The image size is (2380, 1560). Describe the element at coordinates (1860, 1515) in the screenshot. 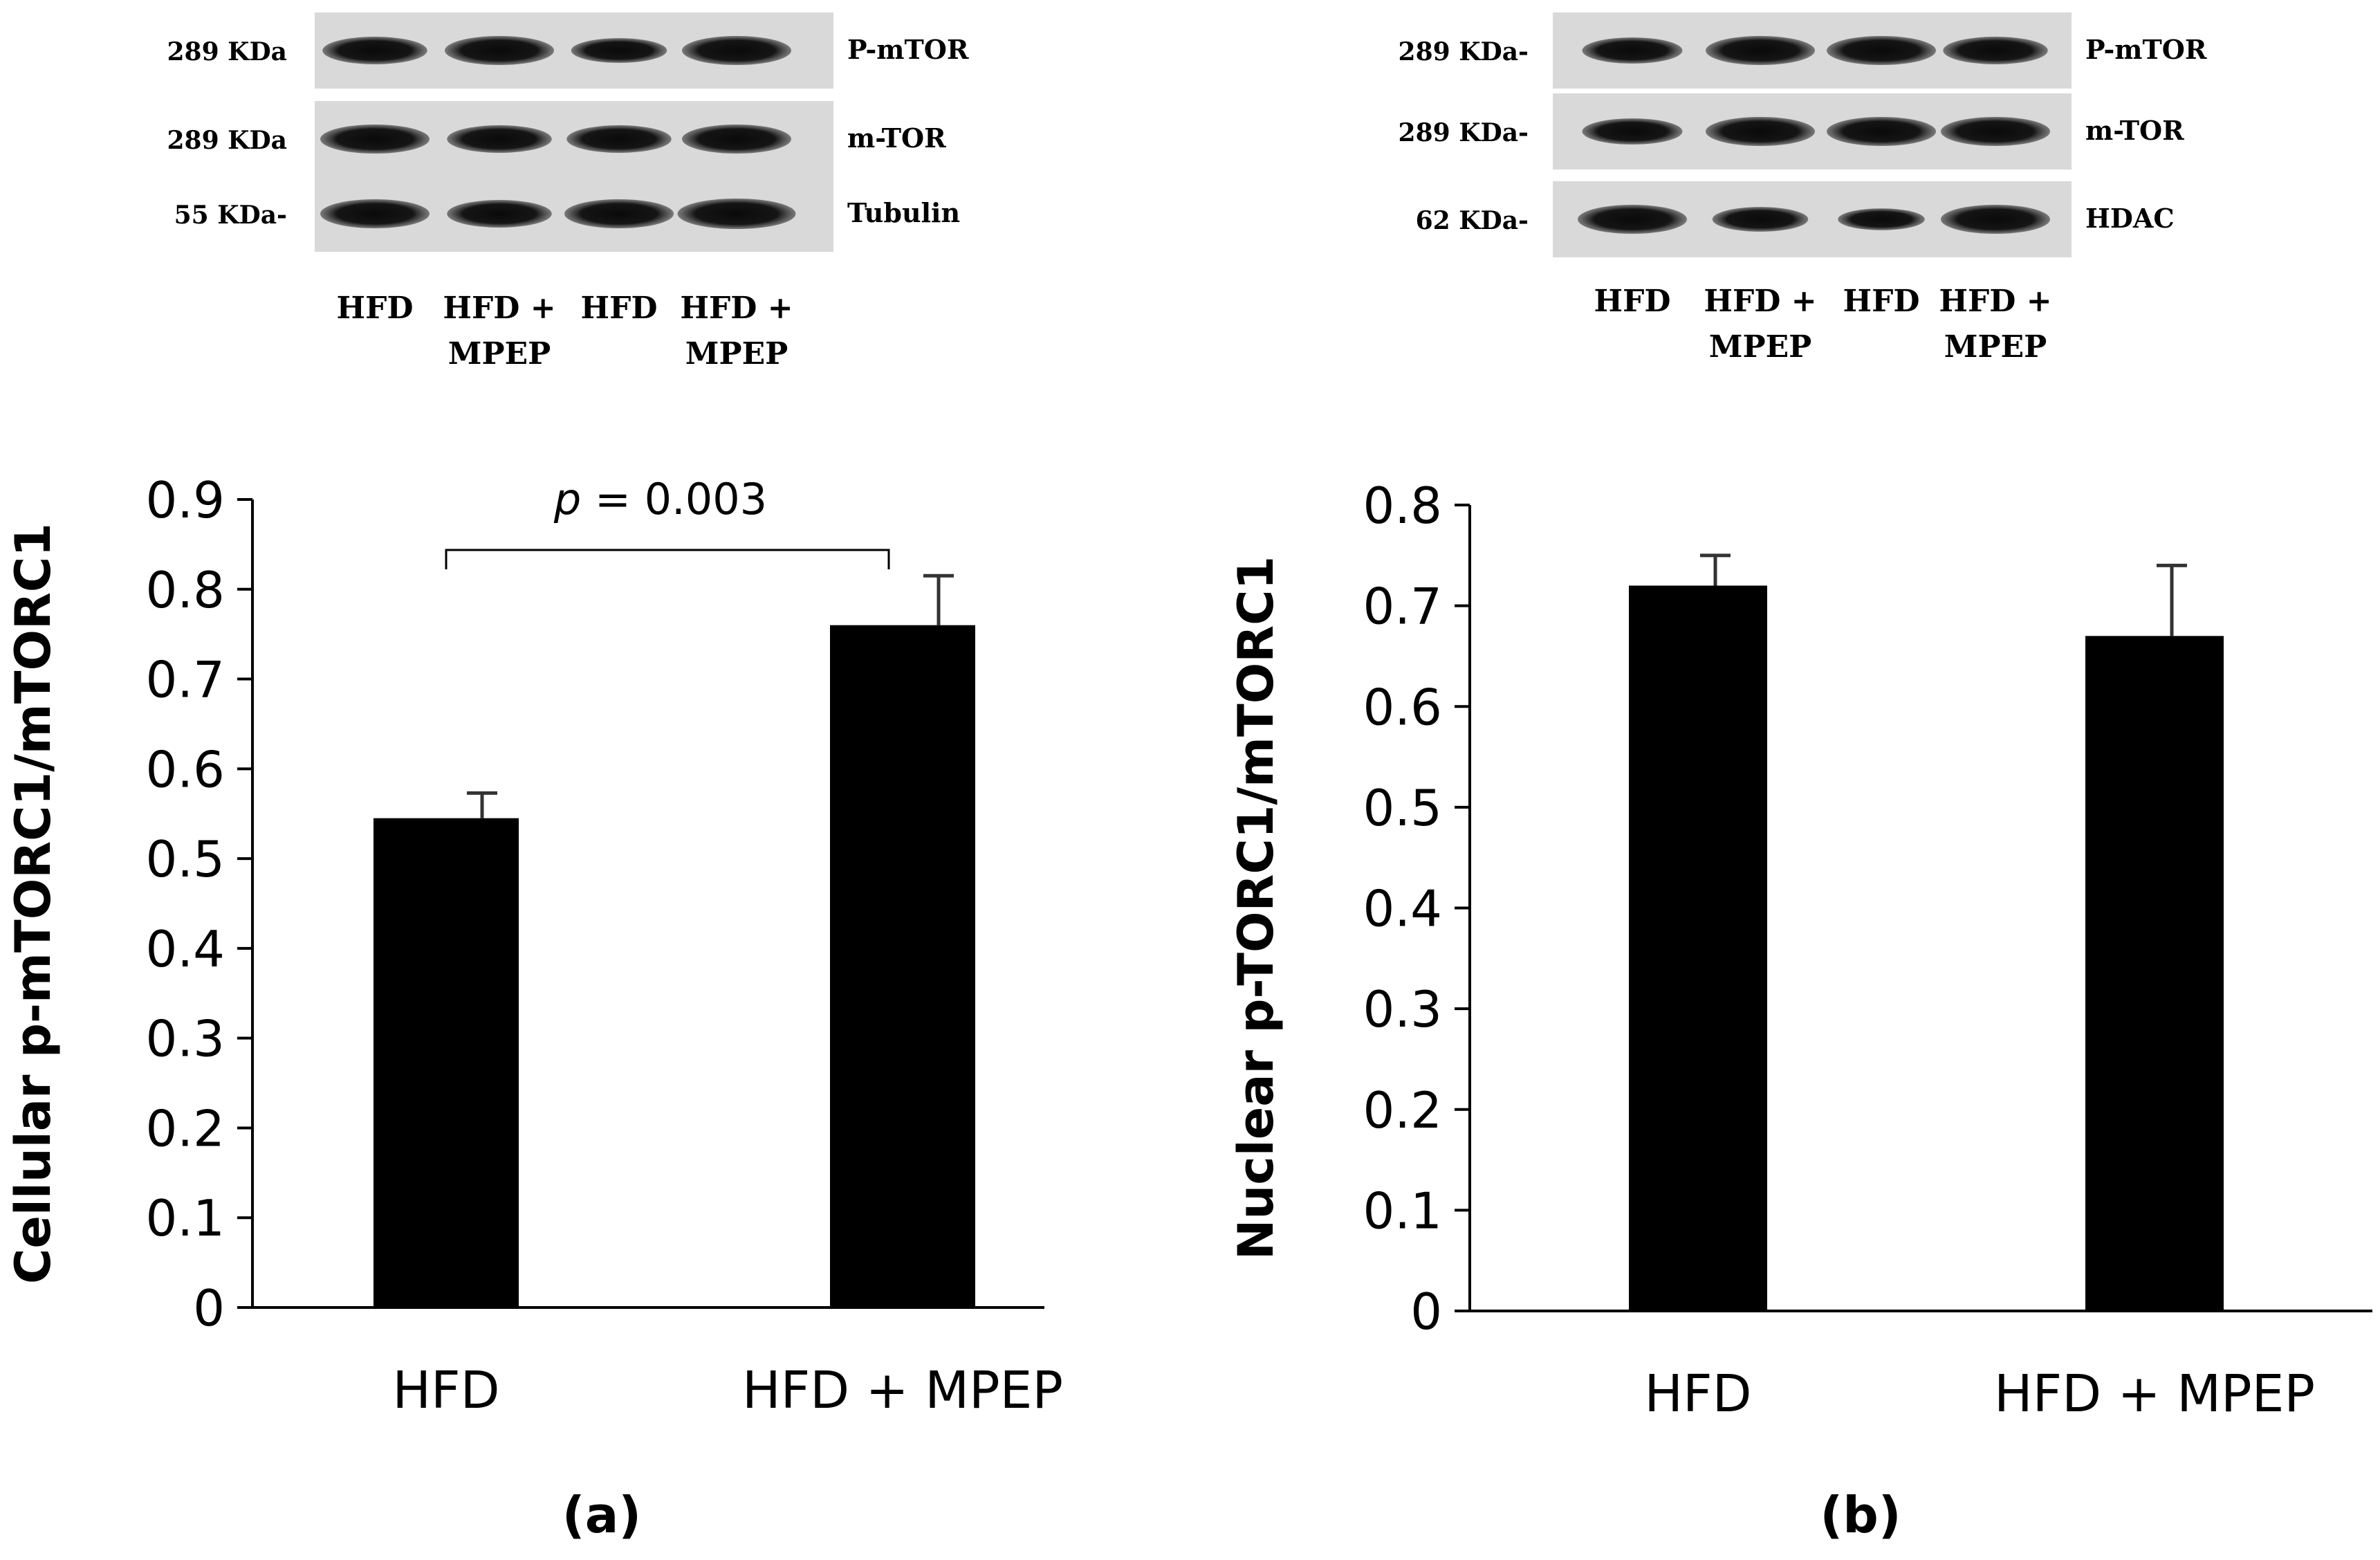

I see `panel-label: (b)` at that location.